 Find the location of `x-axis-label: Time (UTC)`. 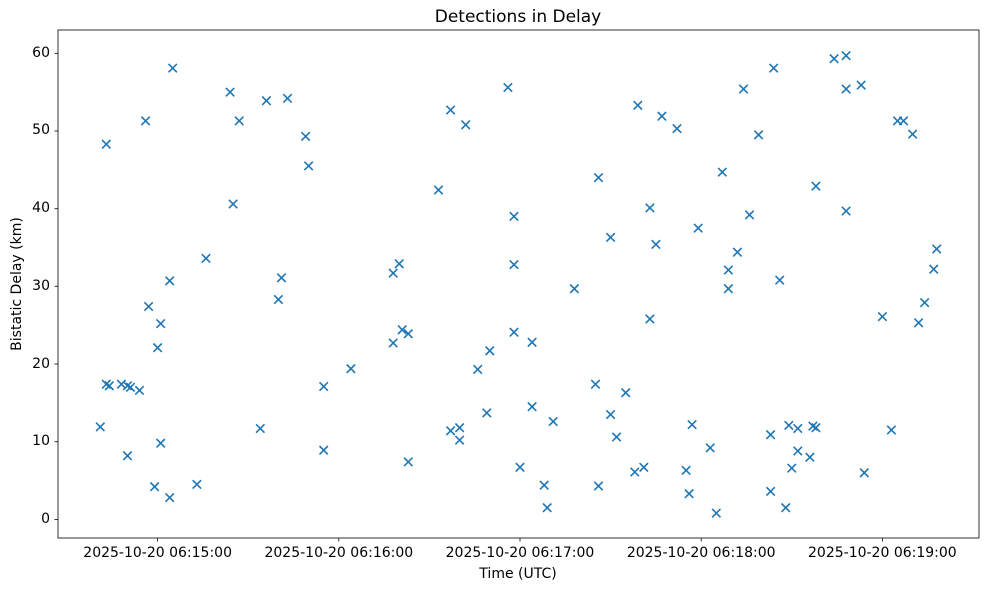

x-axis-label: Time (UTC) is located at coordinates (518, 574).